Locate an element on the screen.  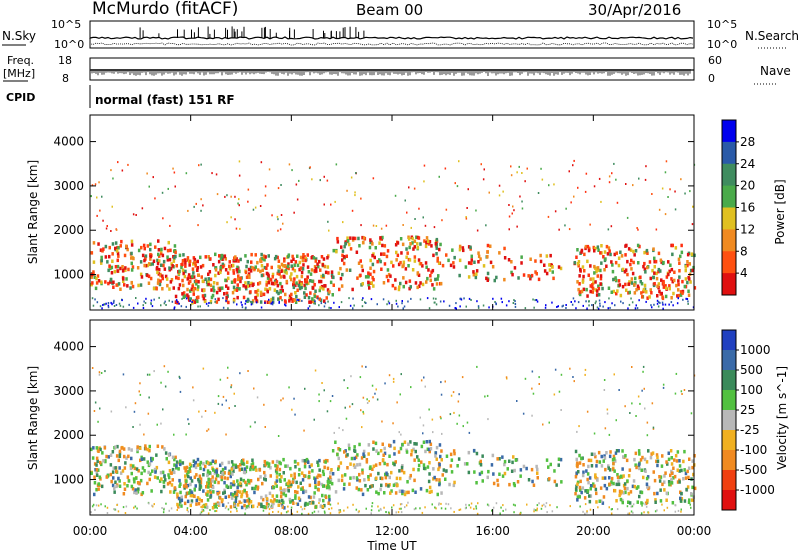
nsky-tick-top: 10^5 is located at coordinates (66, 24).